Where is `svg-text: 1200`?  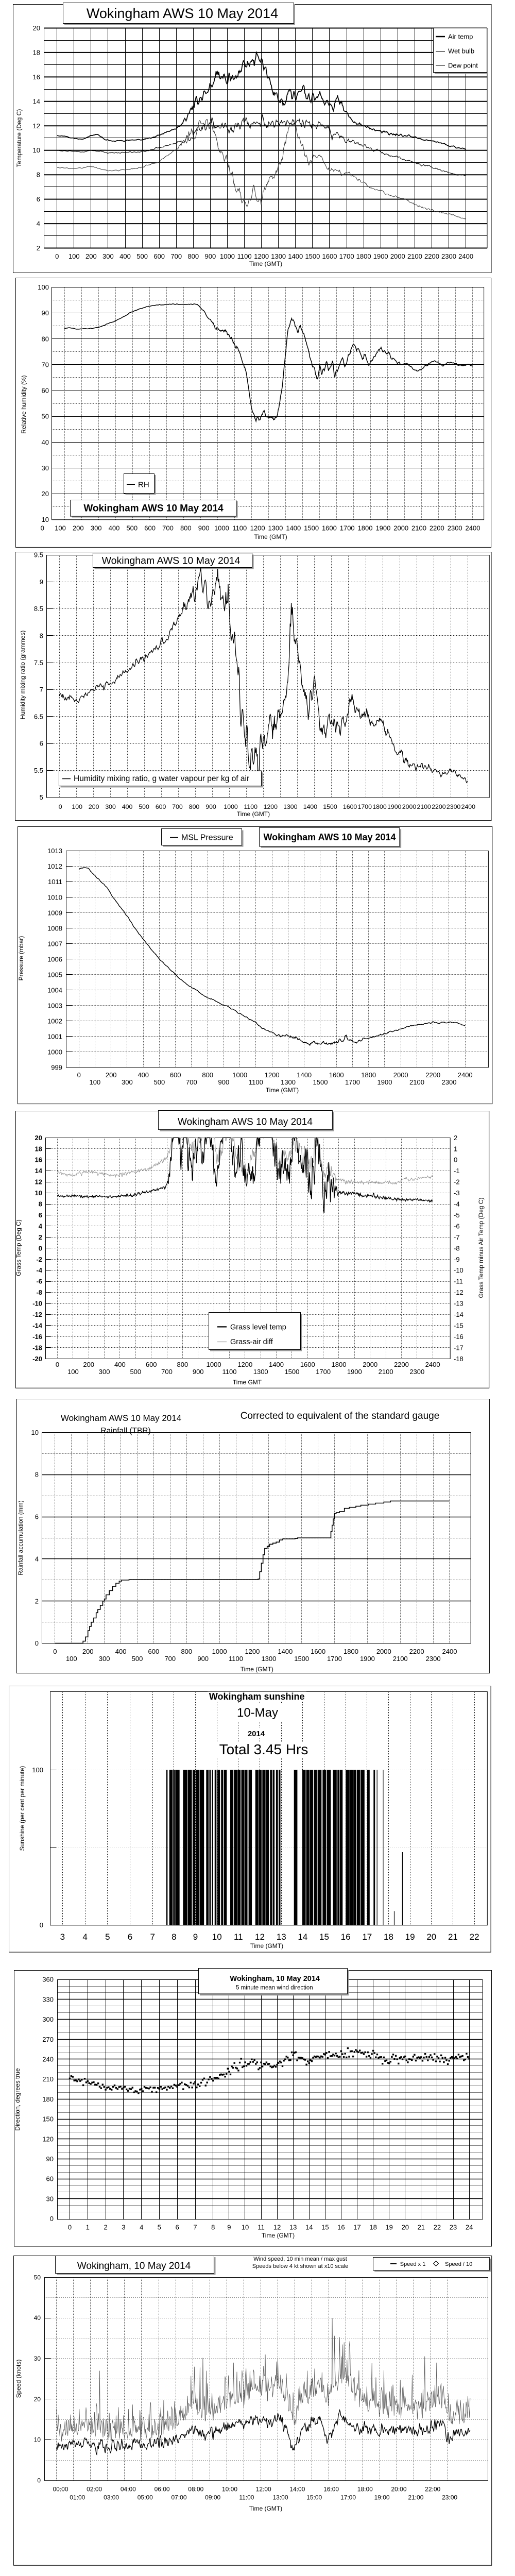
svg-text: 1200 is located at coordinates (253, 1651).